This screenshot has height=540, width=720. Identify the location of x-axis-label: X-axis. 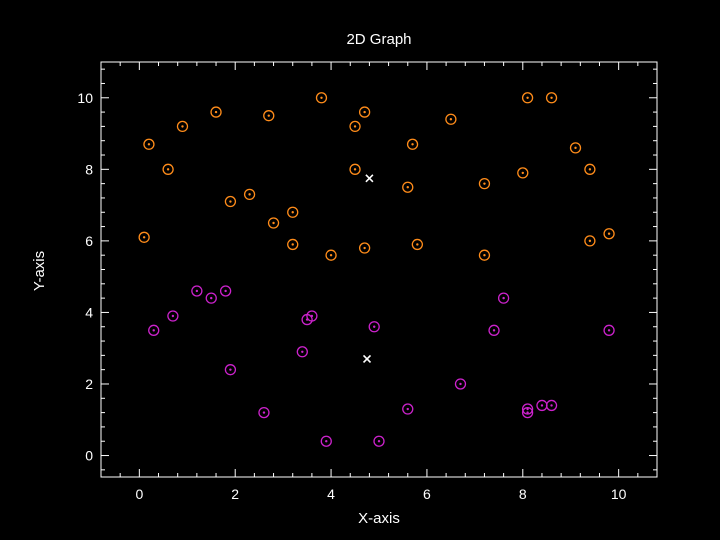
(379, 518).